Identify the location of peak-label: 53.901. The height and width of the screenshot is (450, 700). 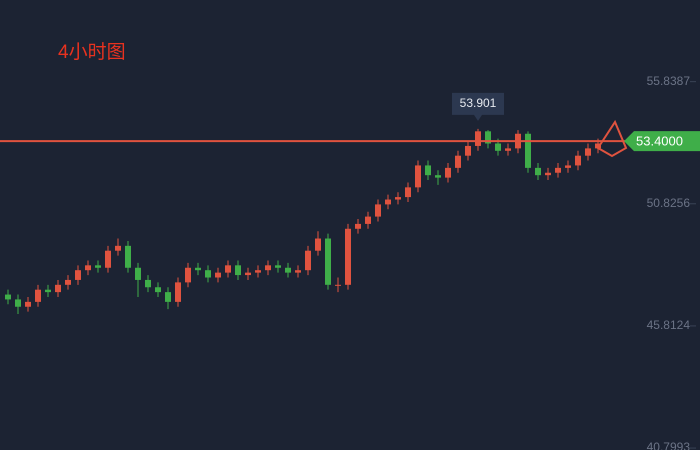
(478, 103).